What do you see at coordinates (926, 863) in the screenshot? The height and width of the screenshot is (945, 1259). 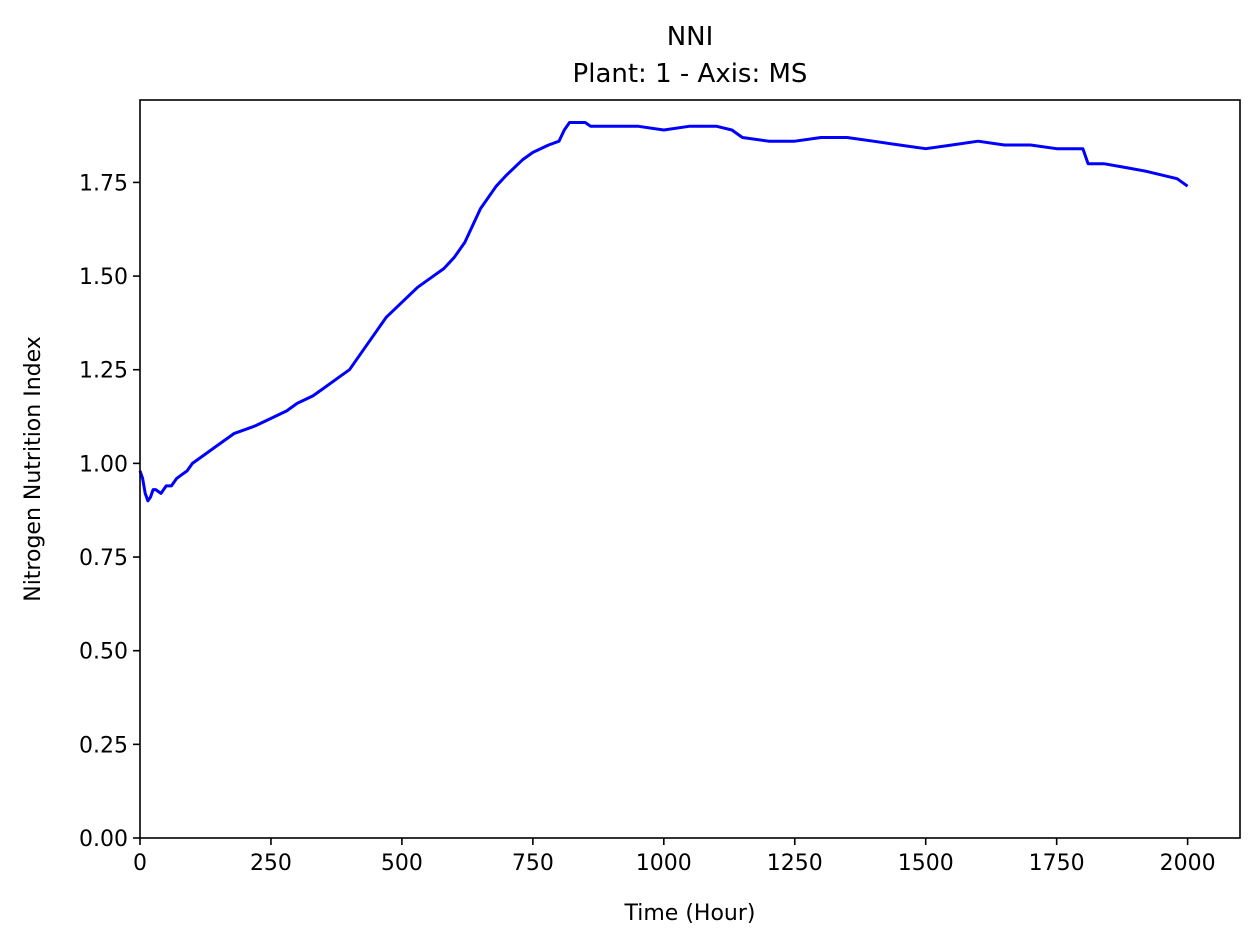 I see `x-tick-label: 1500` at bounding box center [926, 863].